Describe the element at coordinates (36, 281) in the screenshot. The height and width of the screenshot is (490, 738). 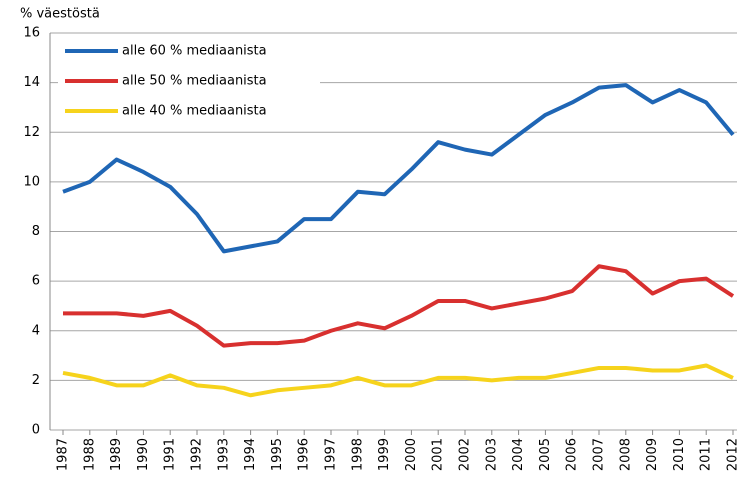
I see `y-tick-label: 6` at that location.